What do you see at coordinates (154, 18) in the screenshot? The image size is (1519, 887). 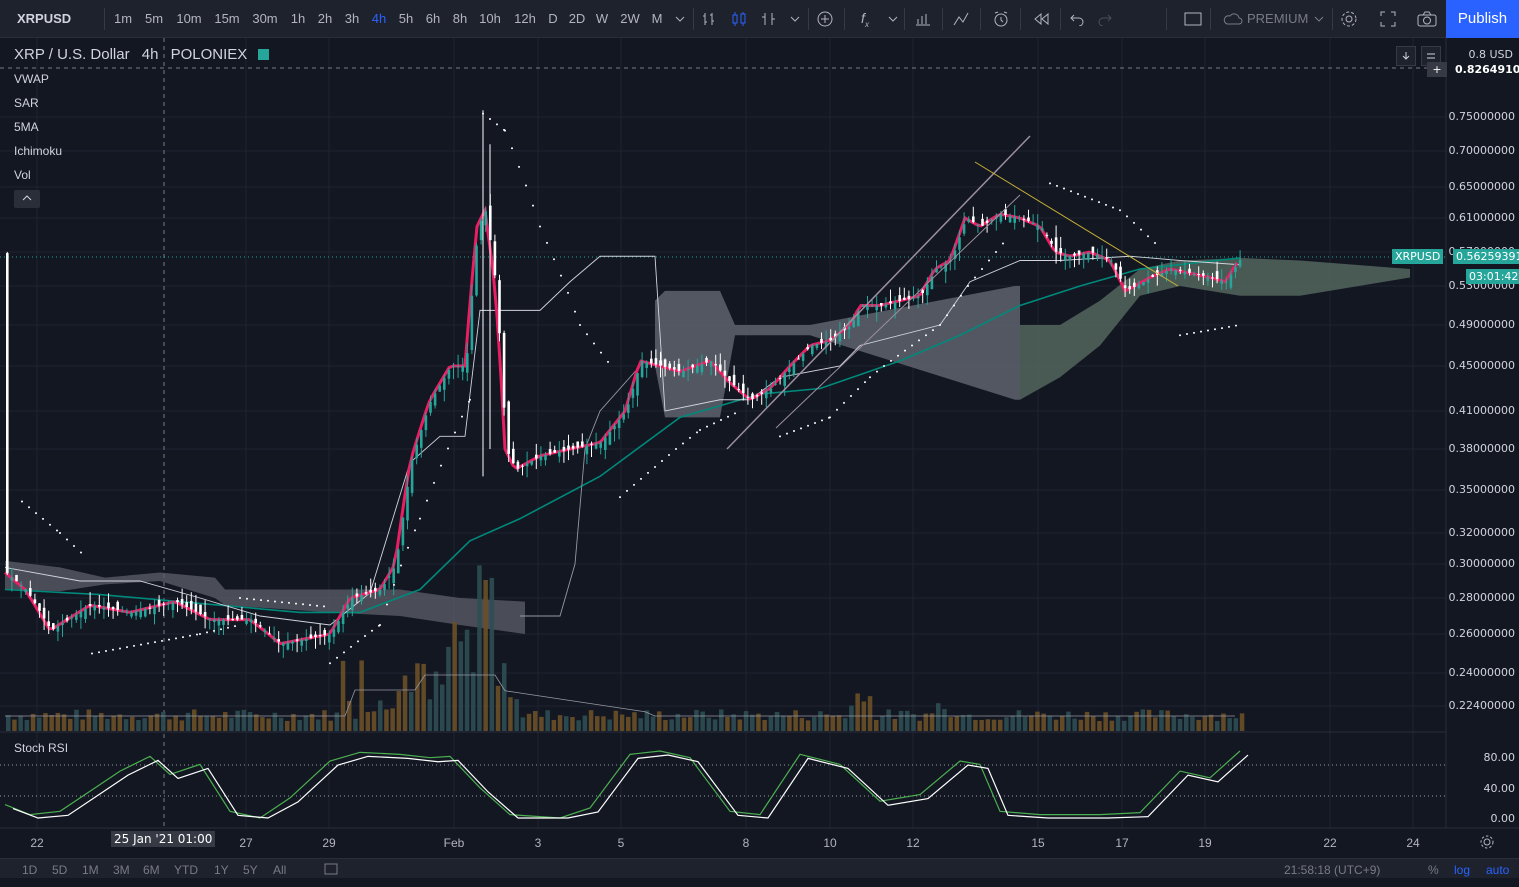 I see `interval-5m: 5m` at bounding box center [154, 18].